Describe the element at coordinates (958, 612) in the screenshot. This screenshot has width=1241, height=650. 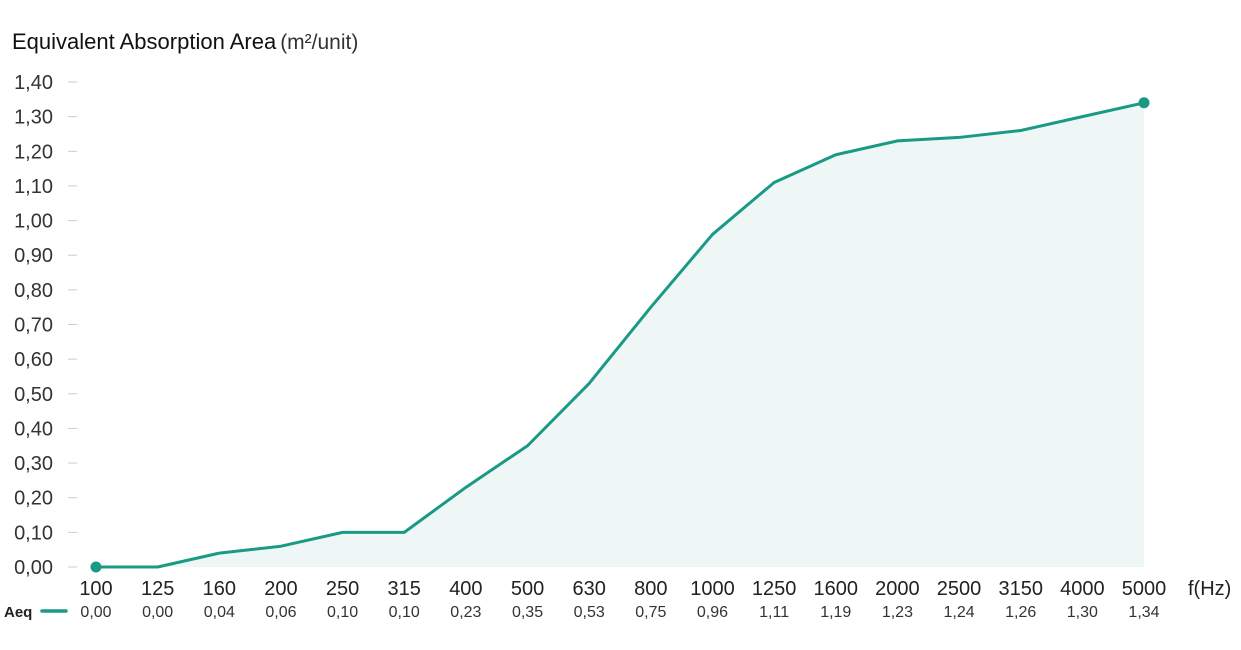
I see `data-label: 1,24` at that location.